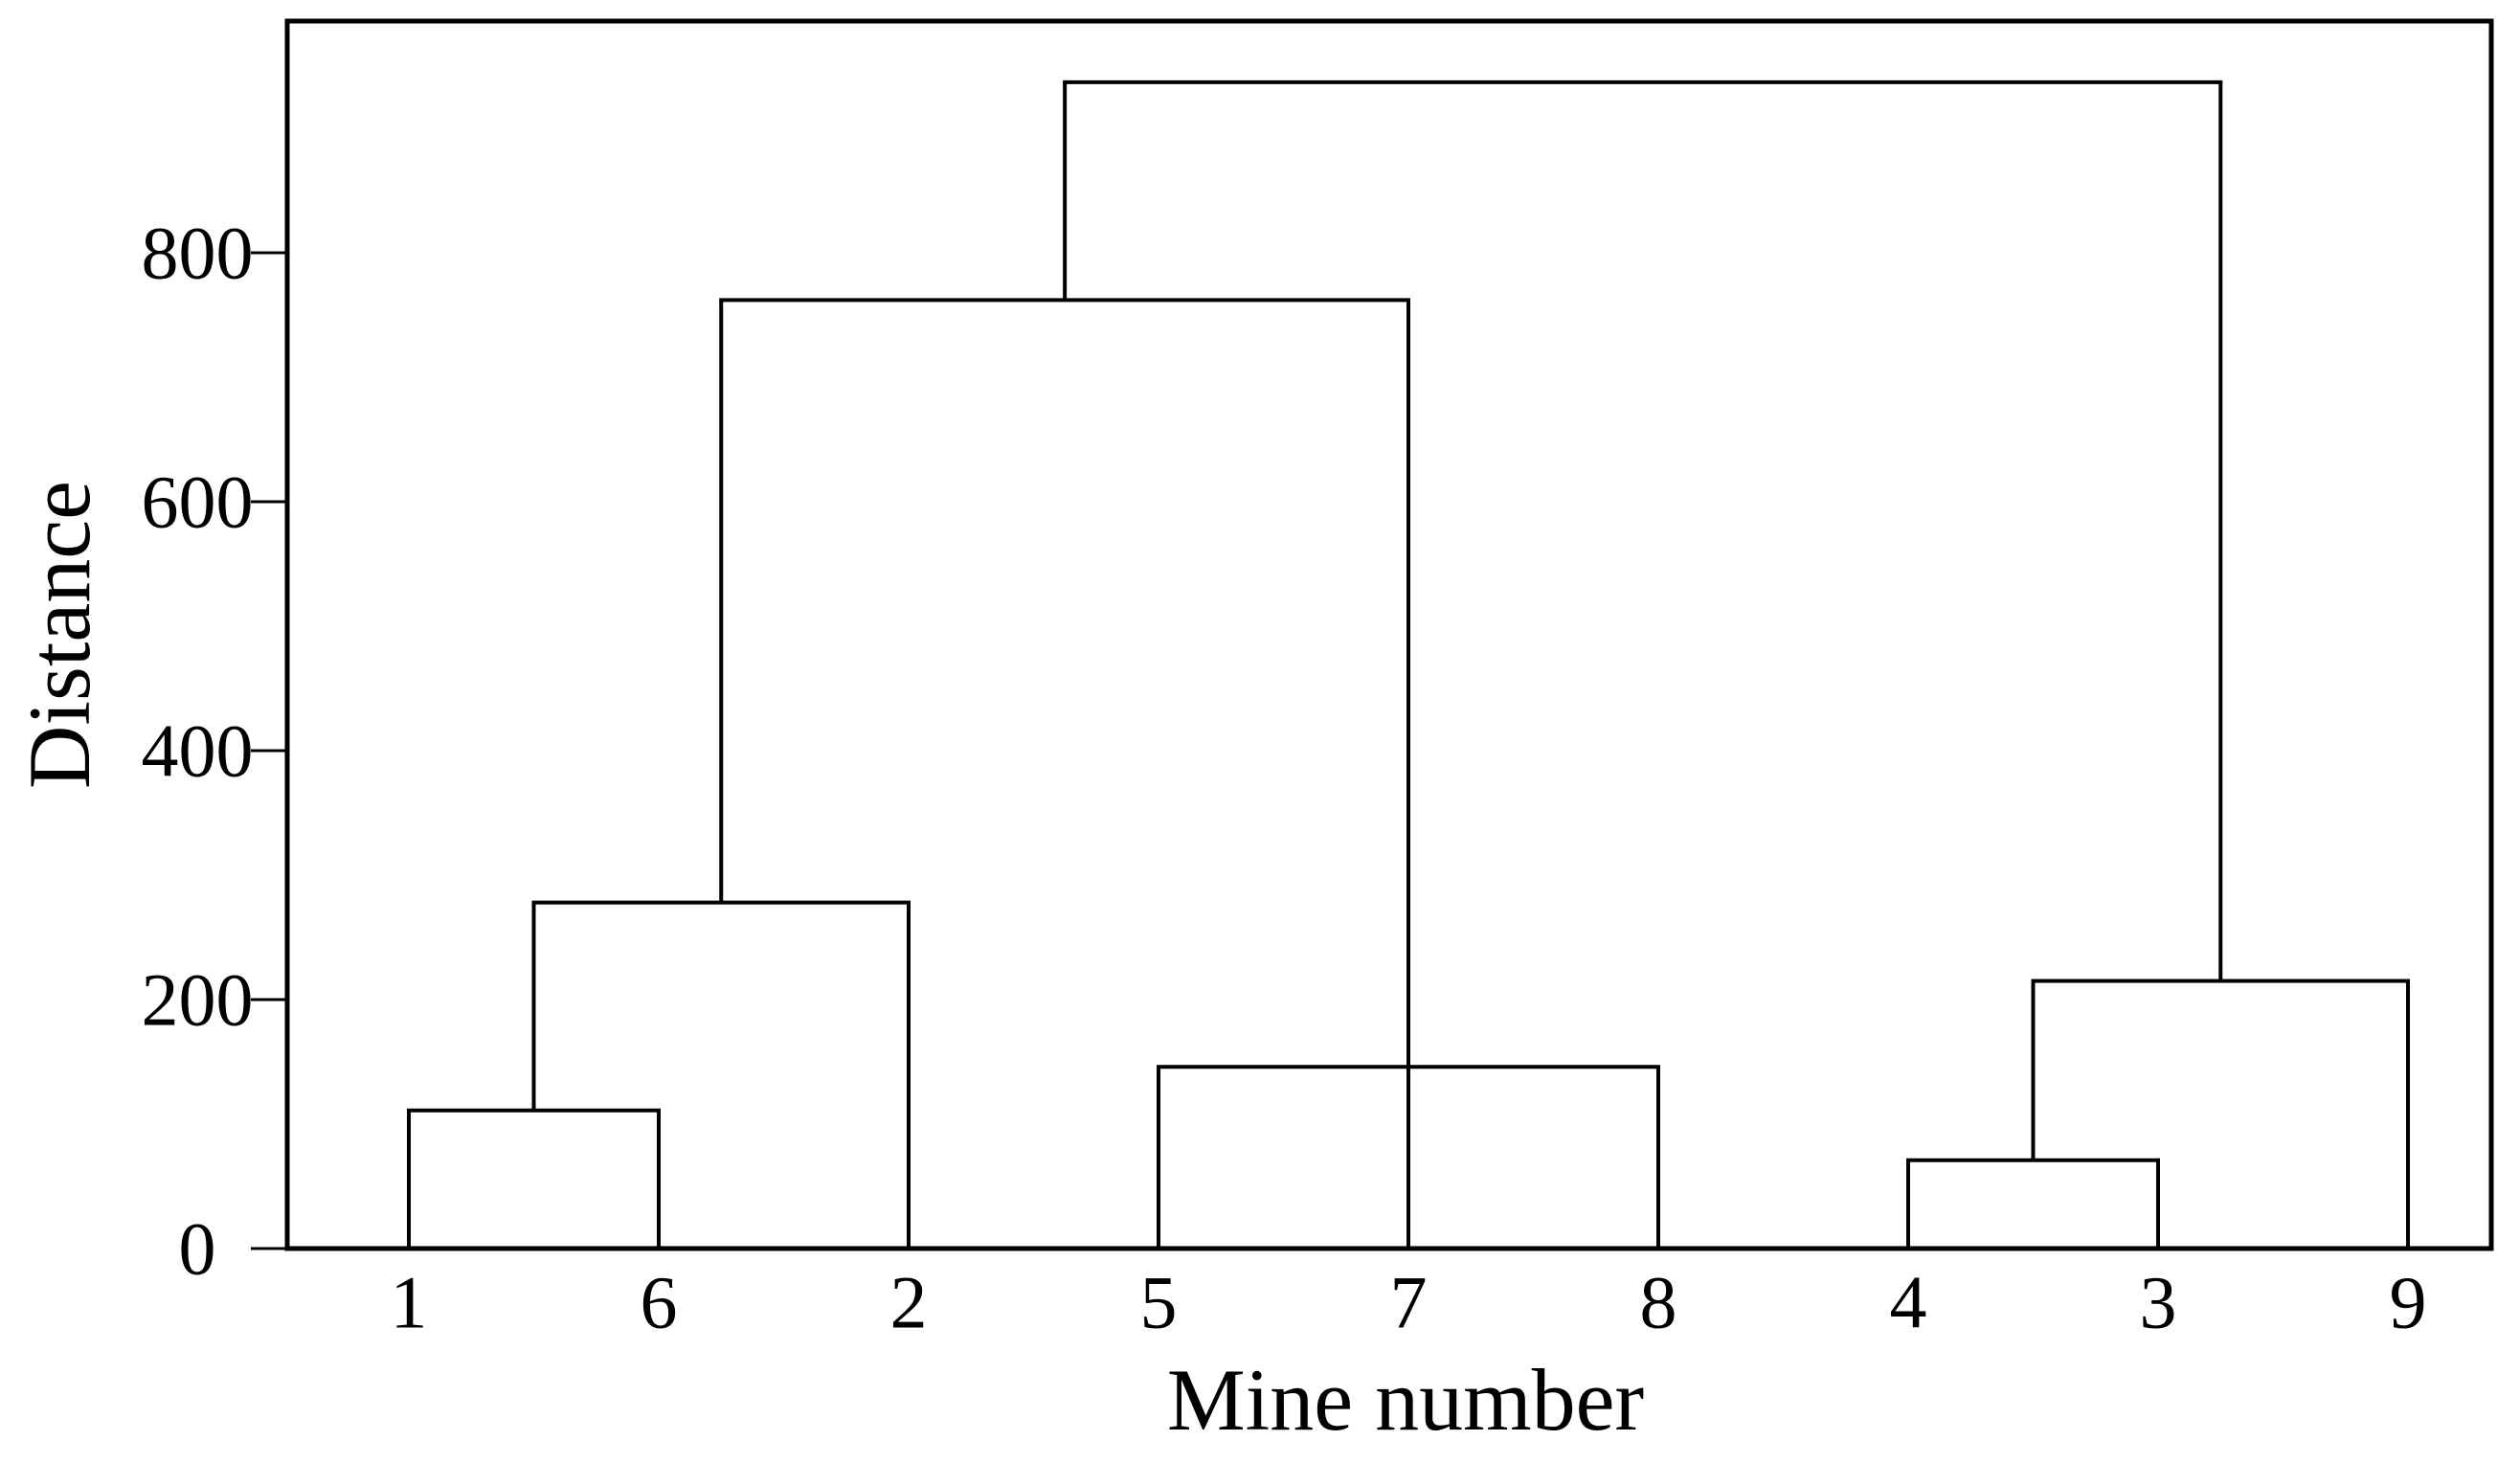 The width and height of the screenshot is (2520, 1463). I want to click on leaf-label: 9, so click(2409, 1302).